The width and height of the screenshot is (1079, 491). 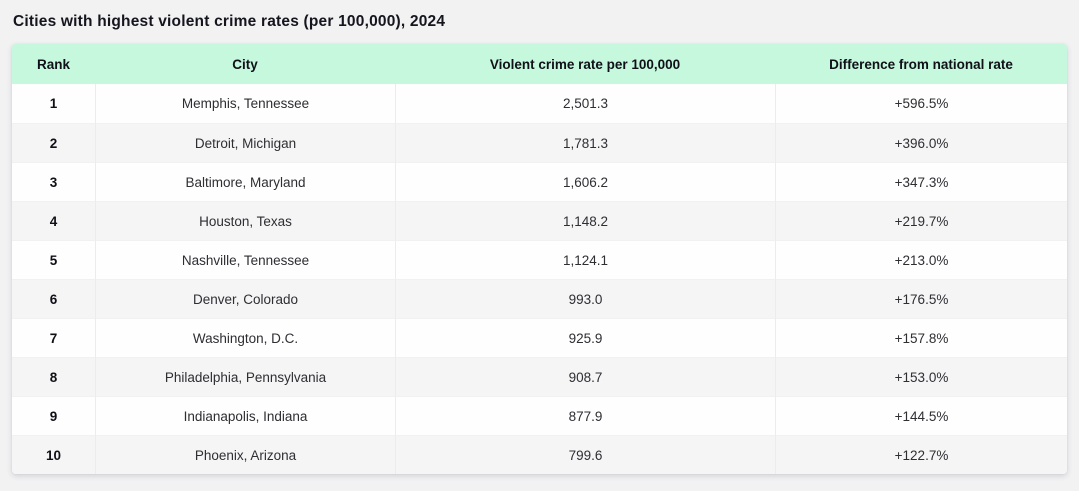 I want to click on table-row: 4 Houston, Texas 1,148.2 +219.7%, so click(x=539, y=220).